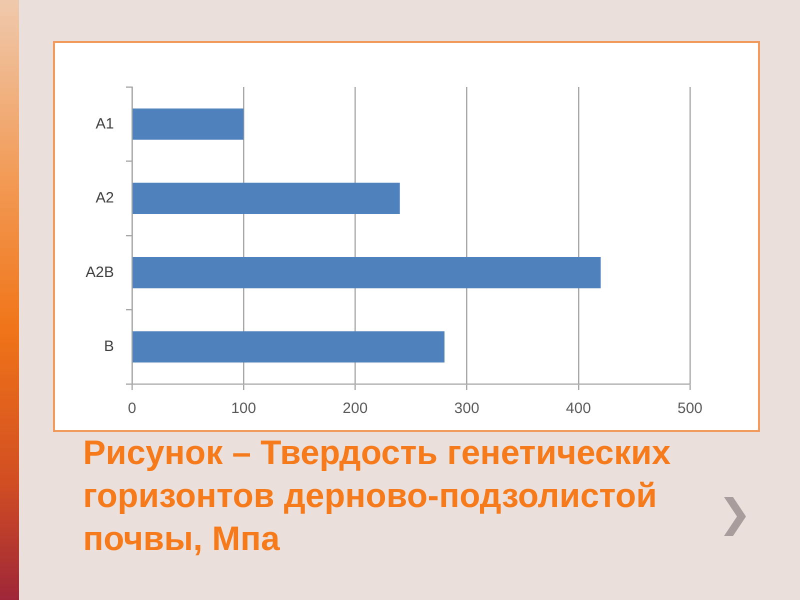 The image size is (800, 600). What do you see at coordinates (105, 198) in the screenshot?
I see `y-tick-label: A2` at bounding box center [105, 198].